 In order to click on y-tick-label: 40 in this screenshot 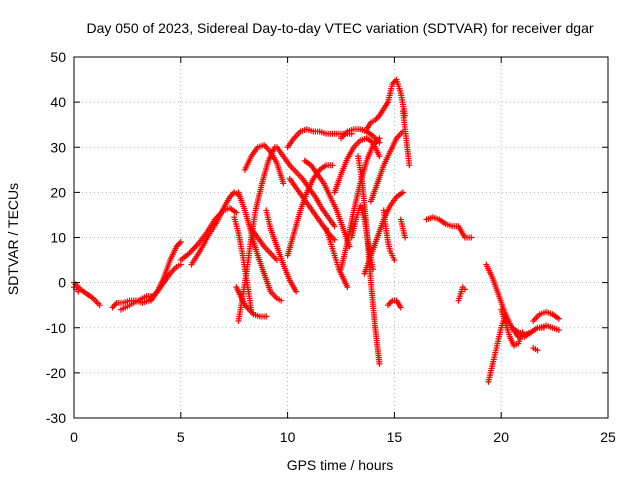, I will do `click(58, 102)`.